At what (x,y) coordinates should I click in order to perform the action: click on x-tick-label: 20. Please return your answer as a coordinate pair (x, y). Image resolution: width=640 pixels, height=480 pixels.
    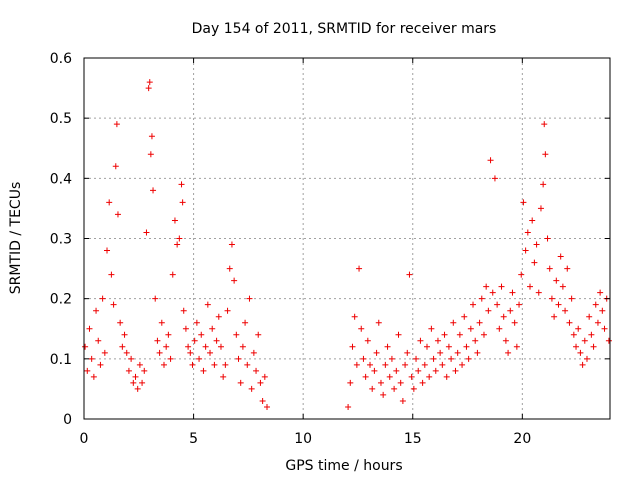
    Looking at the image, I should click on (522, 439).